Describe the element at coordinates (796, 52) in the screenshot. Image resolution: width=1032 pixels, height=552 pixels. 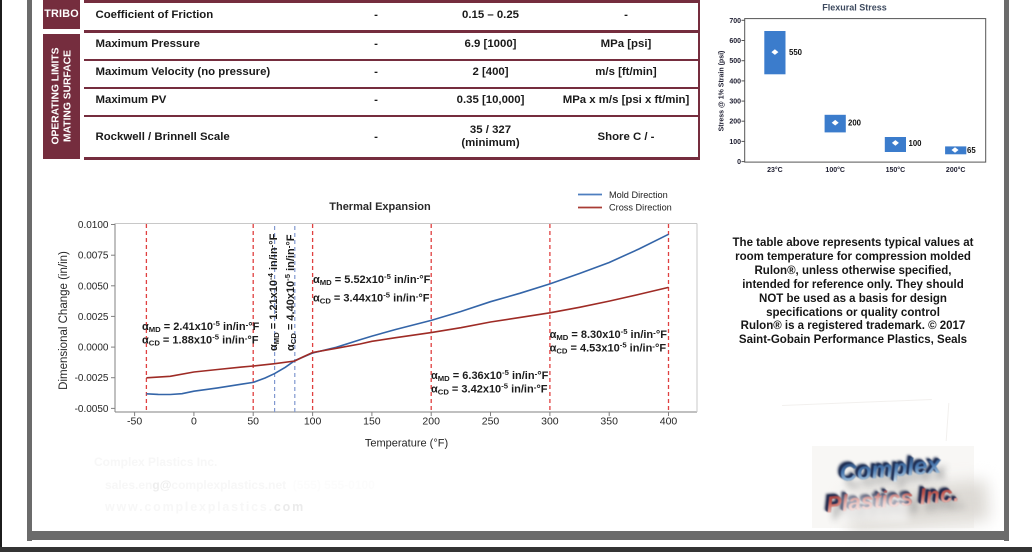
I see `svg-text: 550` at that location.